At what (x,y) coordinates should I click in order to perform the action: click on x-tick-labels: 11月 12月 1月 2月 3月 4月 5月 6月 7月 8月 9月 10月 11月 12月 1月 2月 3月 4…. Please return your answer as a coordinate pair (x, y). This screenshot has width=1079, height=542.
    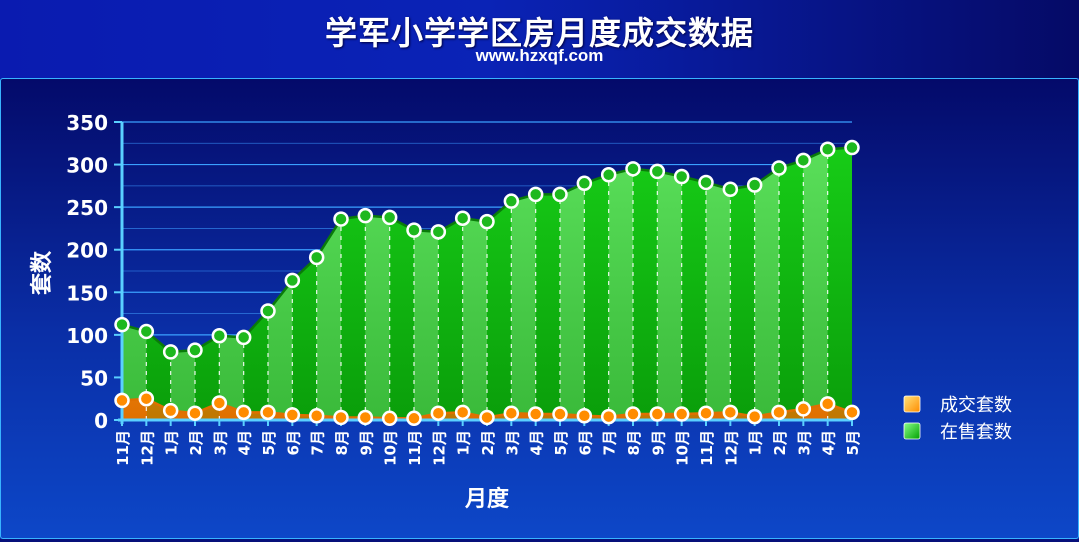
    Looking at the image, I should click on (488, 448).